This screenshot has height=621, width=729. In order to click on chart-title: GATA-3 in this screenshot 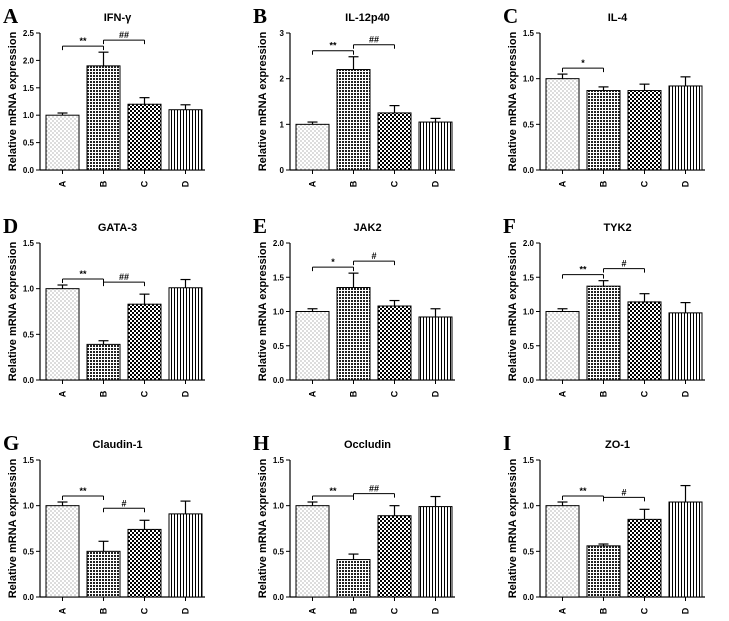, I will do `click(117, 228)`.